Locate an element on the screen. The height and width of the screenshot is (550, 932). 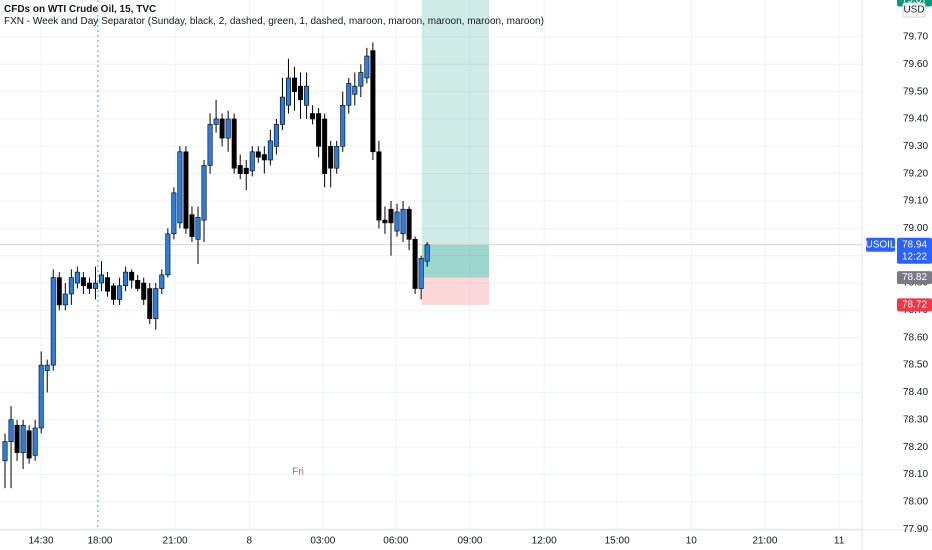
symbol-label: USOIL is located at coordinates (880, 244).